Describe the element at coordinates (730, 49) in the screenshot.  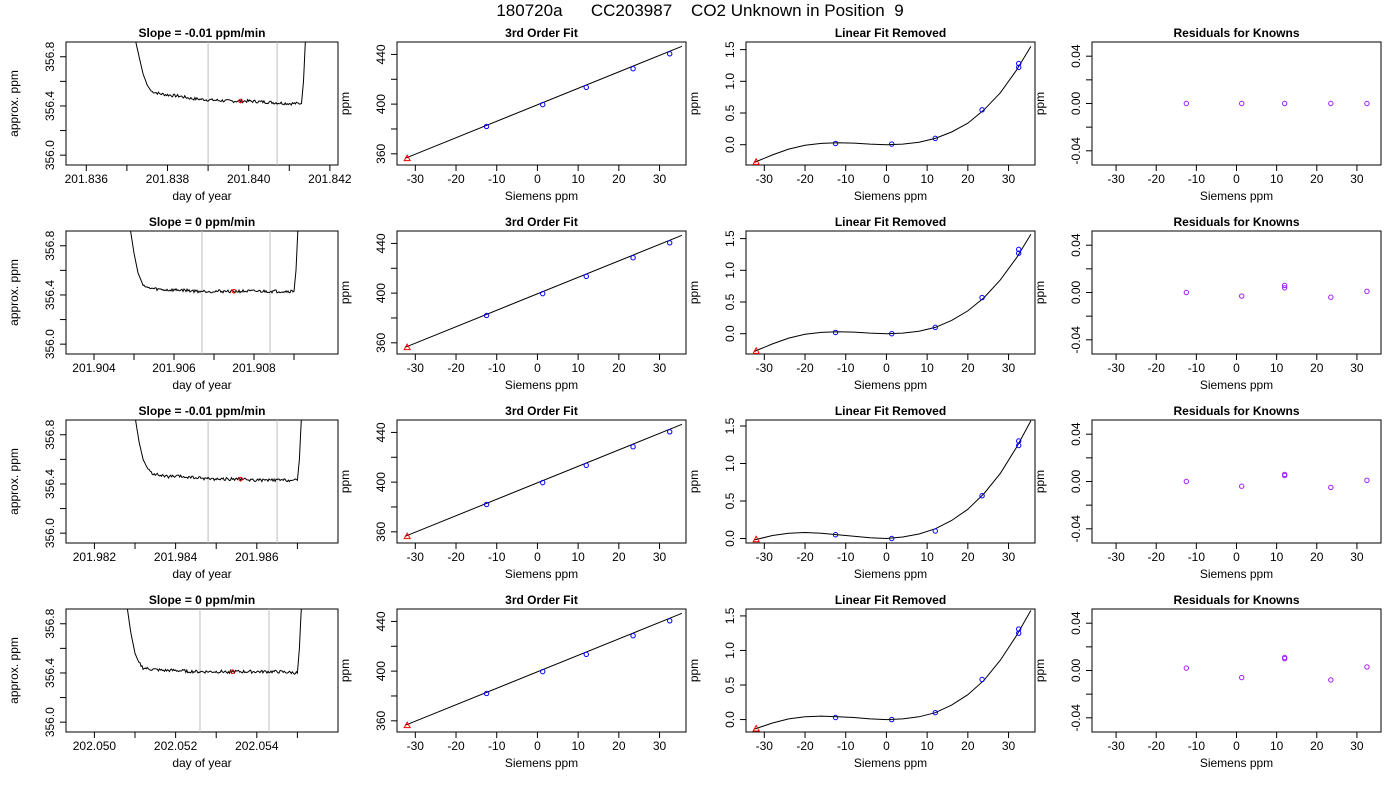
I see `y-tick-label: 1.5` at that location.